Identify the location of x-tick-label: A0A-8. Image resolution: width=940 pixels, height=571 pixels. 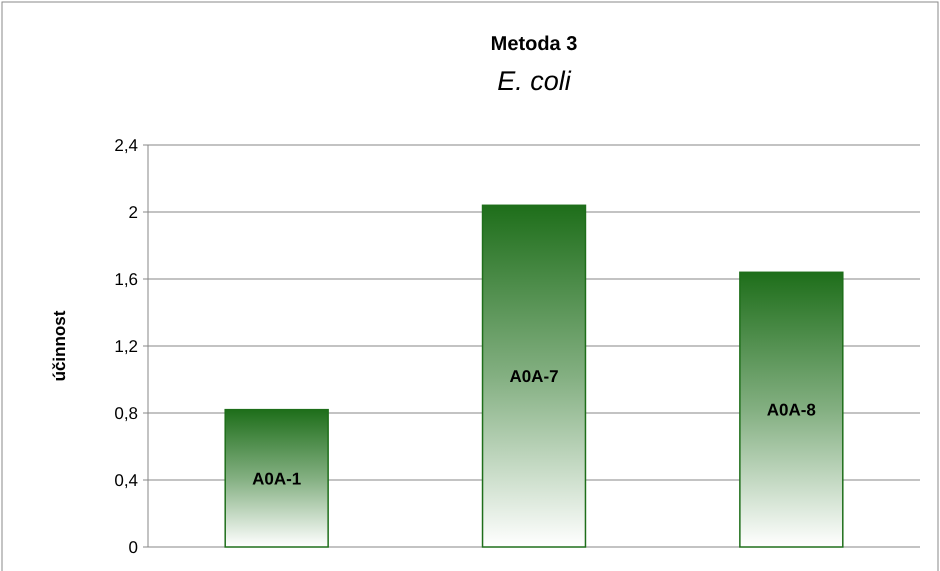
(791, 410).